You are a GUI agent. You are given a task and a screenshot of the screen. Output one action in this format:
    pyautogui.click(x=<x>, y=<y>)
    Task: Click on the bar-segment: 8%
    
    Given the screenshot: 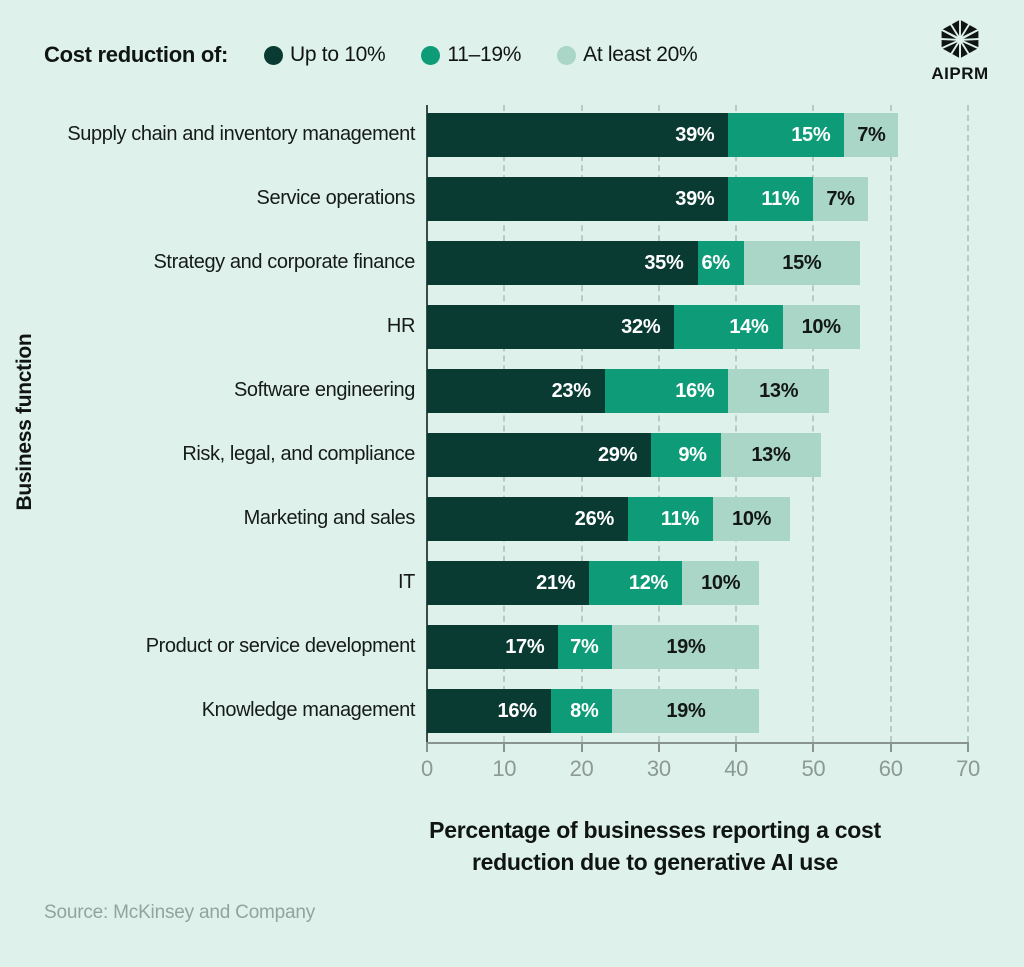 What is the action you would take?
    pyautogui.click(x=581, y=711)
    